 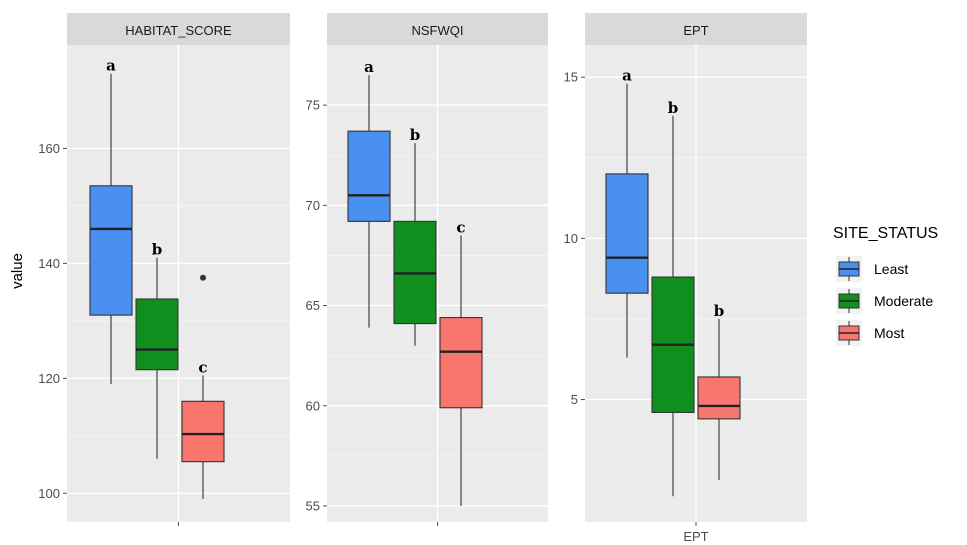 I want to click on facet-strip-label: HABITAT_SCORE, so click(x=178, y=30).